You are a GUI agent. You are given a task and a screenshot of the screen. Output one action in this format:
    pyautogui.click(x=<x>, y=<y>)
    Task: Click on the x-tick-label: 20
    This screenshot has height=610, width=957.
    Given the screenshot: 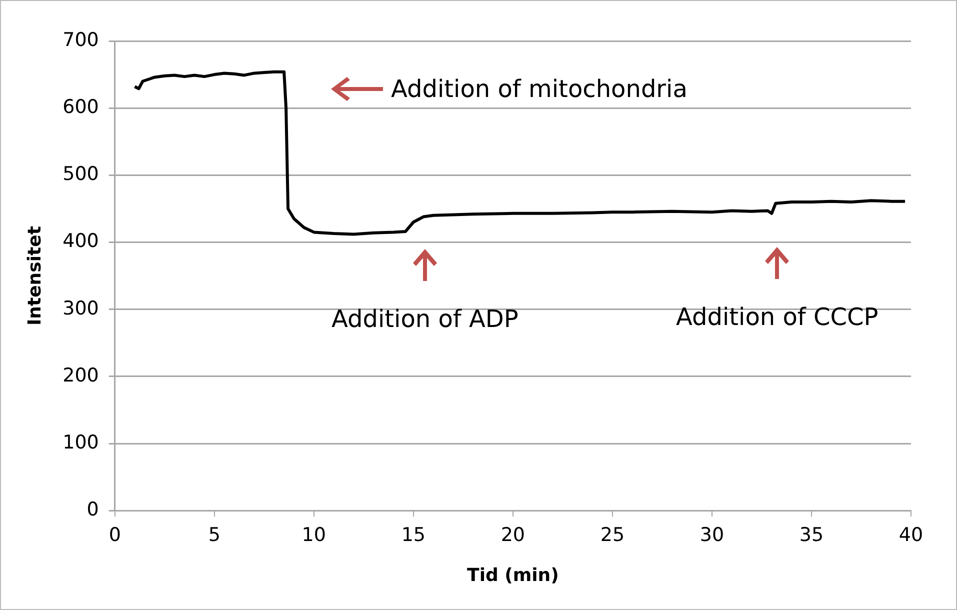 What is the action you would take?
    pyautogui.click(x=513, y=535)
    